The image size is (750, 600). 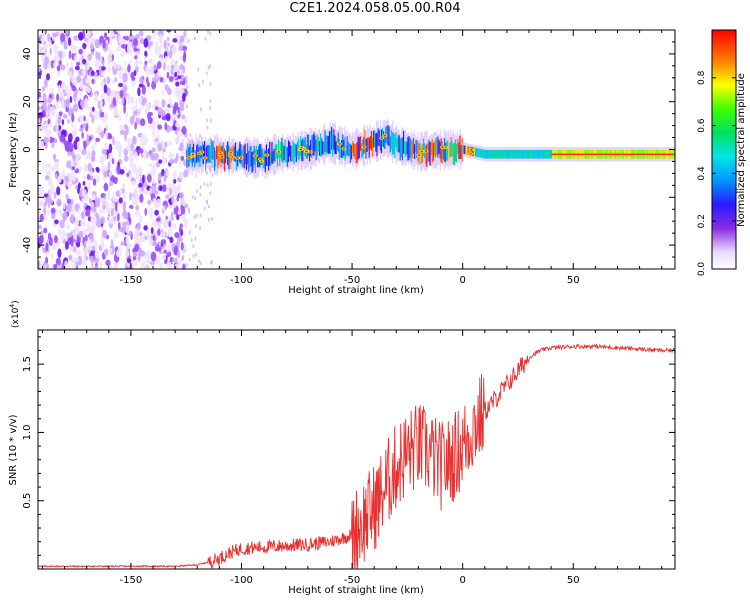 What do you see at coordinates (27, 364) in the screenshot?
I see `bottom-y-tick-label: 1.5` at bounding box center [27, 364].